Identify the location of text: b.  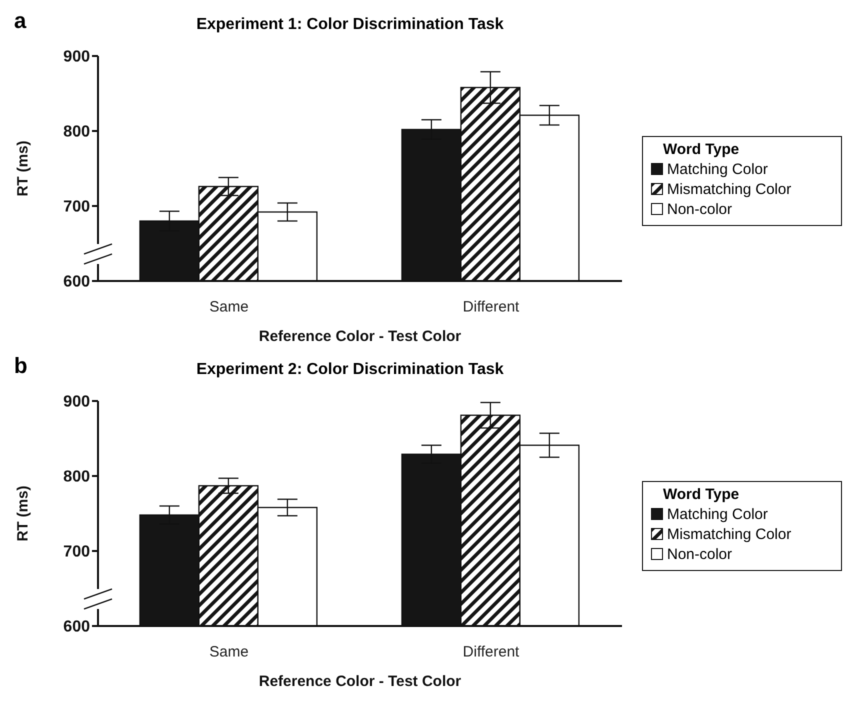
(21, 366).